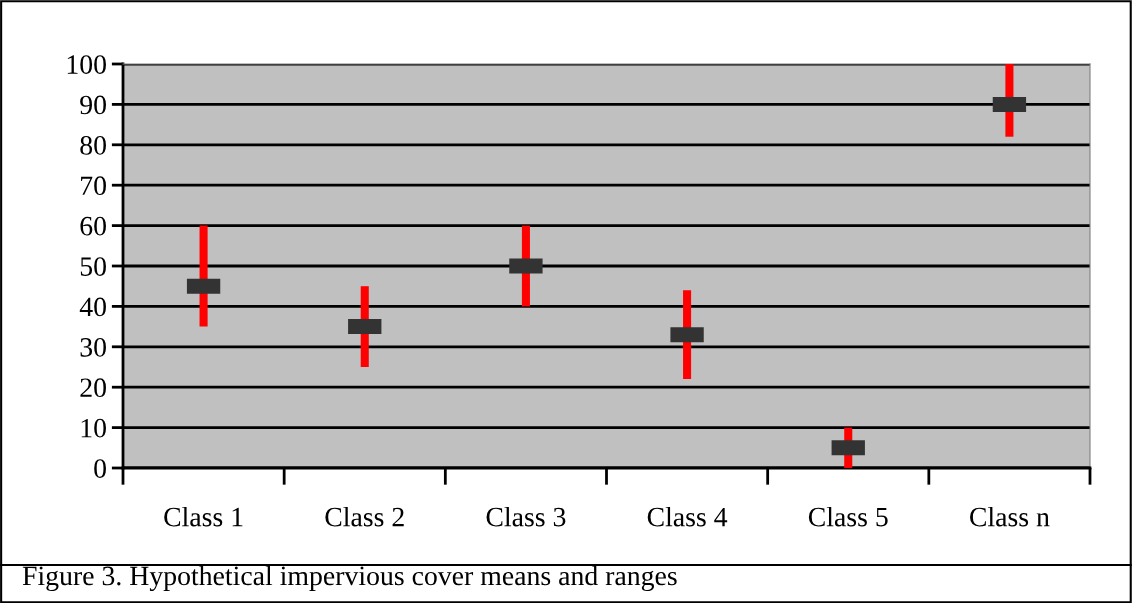 This screenshot has height=603, width=1133. I want to click on x-tick-label: Class 3, so click(526, 516).